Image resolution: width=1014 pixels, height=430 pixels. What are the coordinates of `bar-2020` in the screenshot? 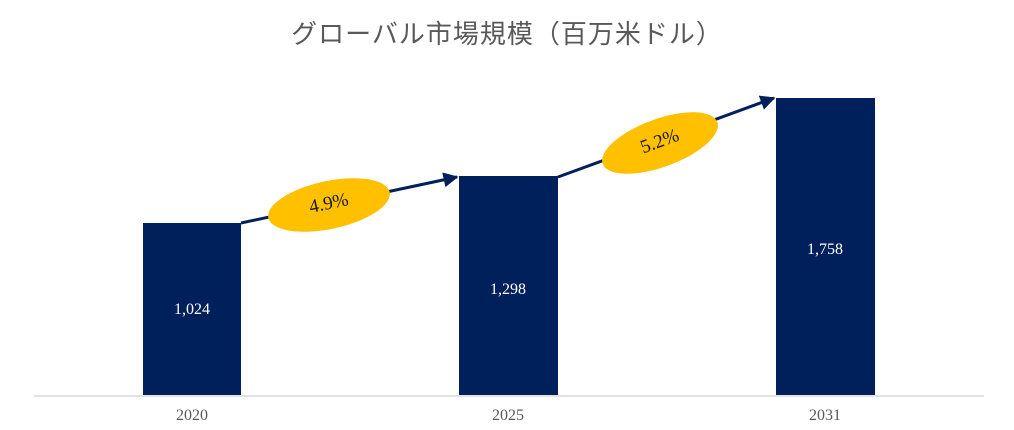 It's located at (192, 309).